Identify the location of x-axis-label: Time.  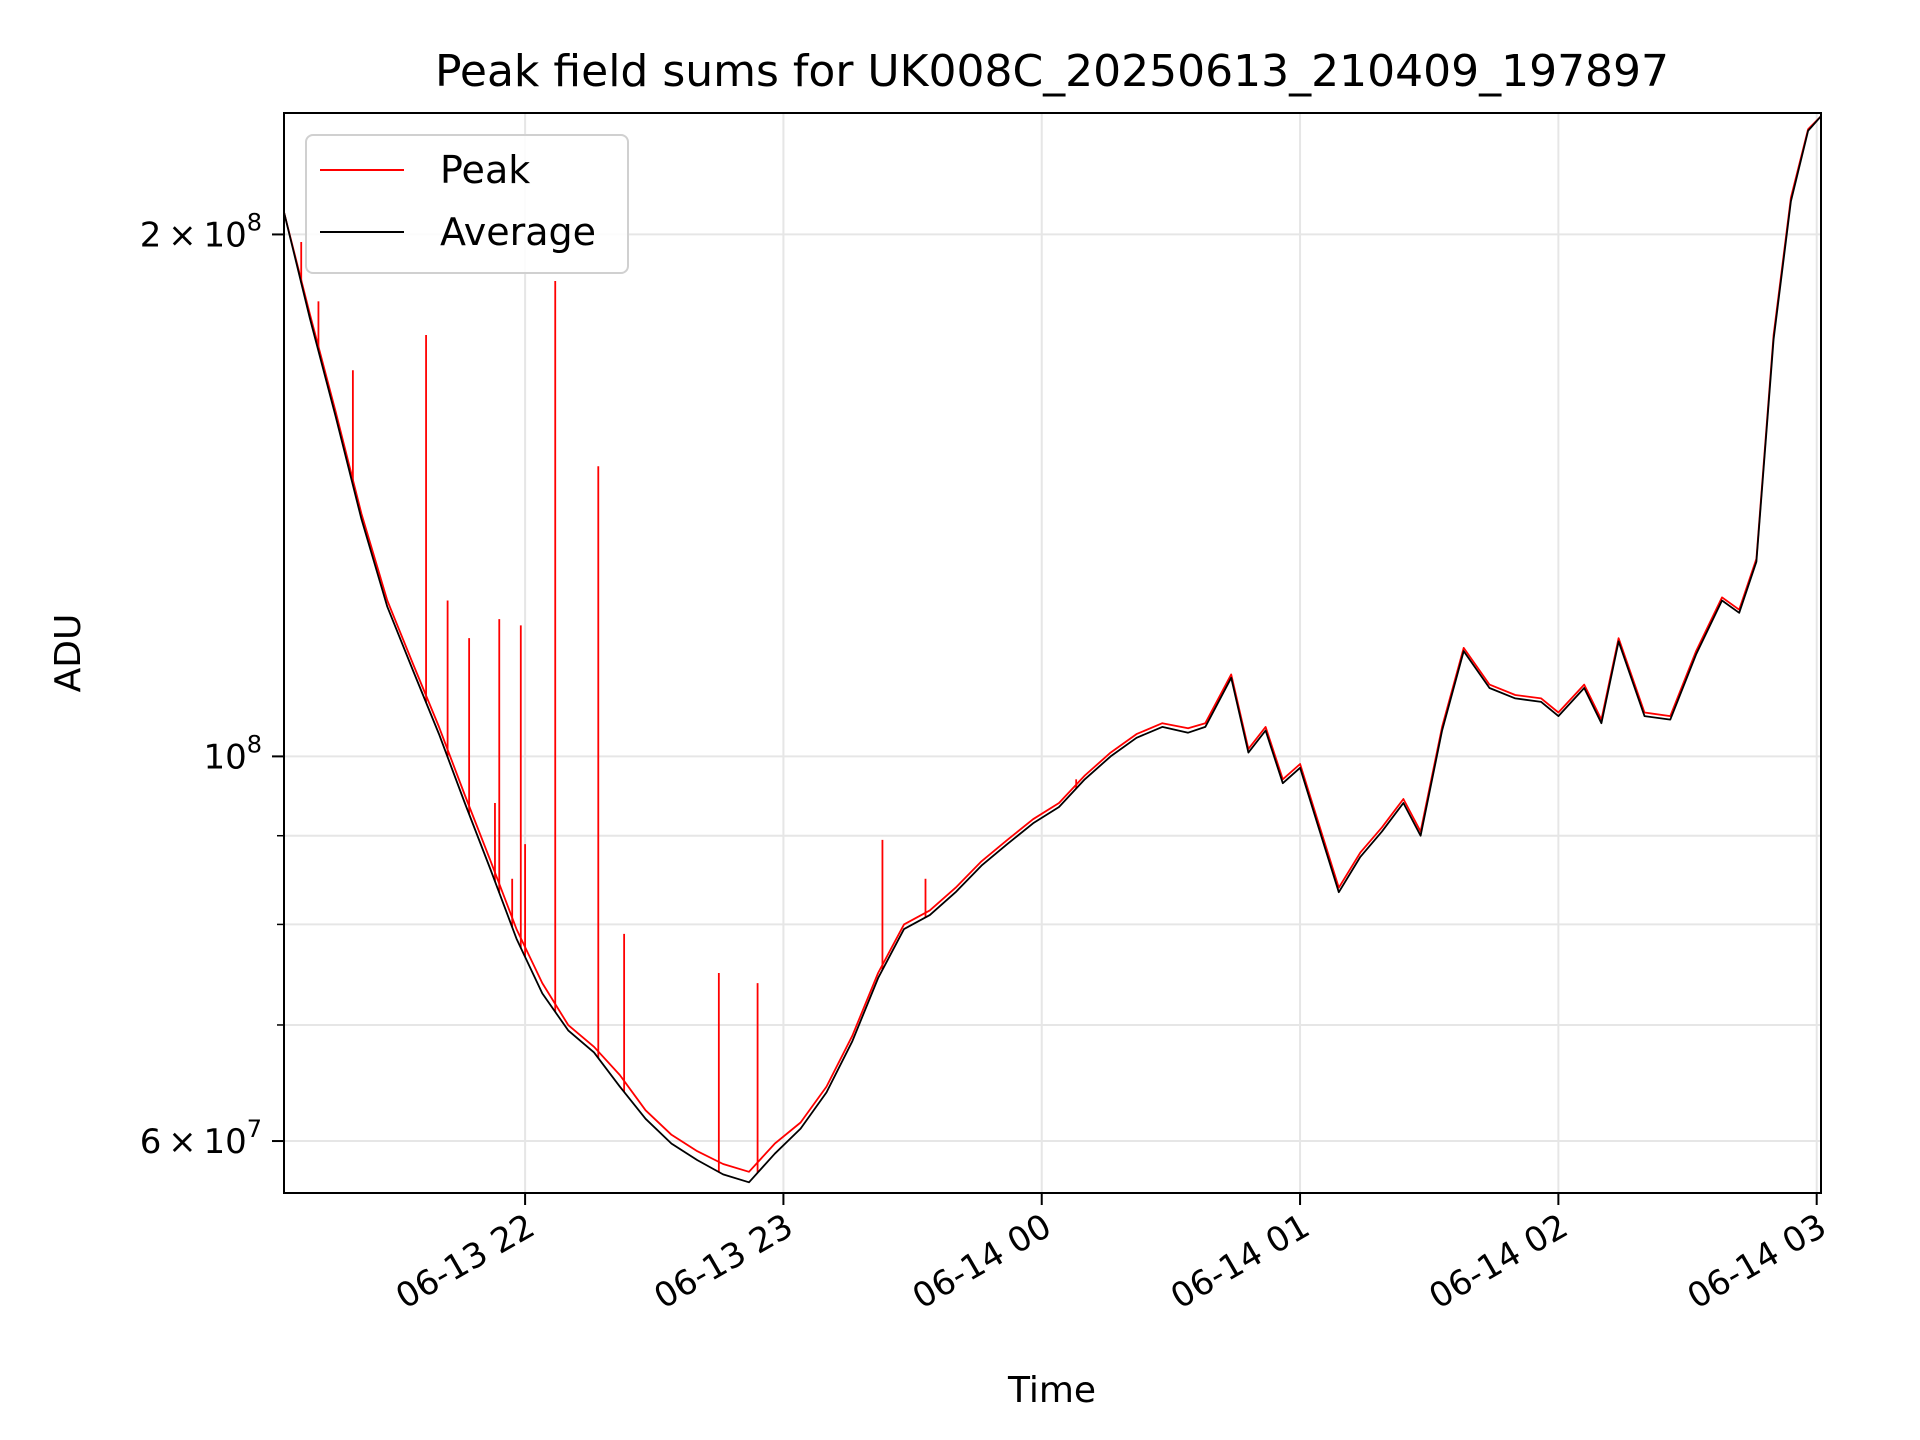
(1051, 1390).